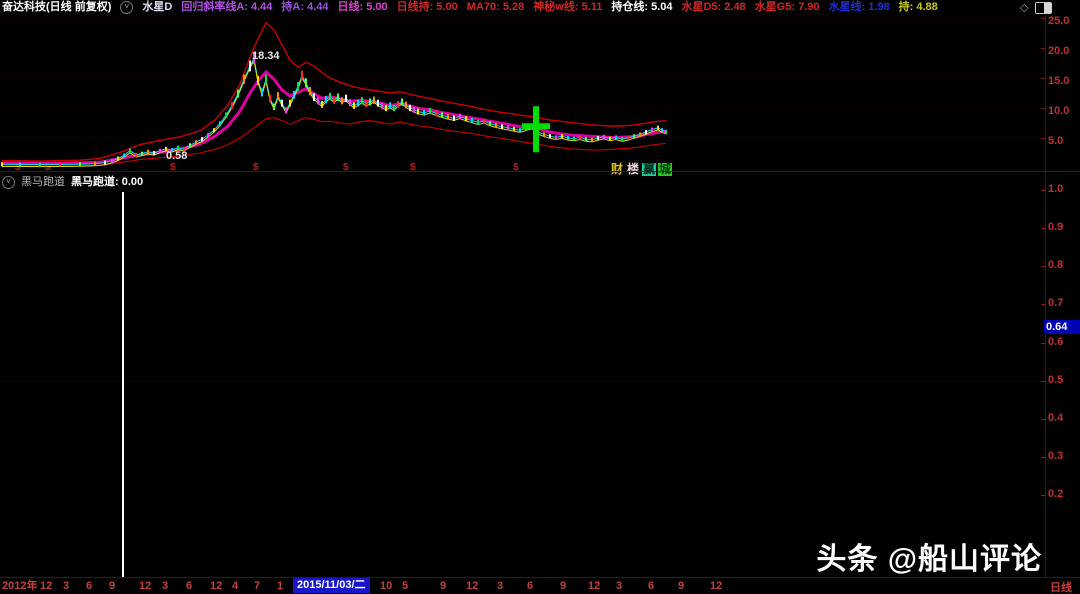 The height and width of the screenshot is (594, 1080). I want to click on stamp-char: 楼, so click(633, 169).